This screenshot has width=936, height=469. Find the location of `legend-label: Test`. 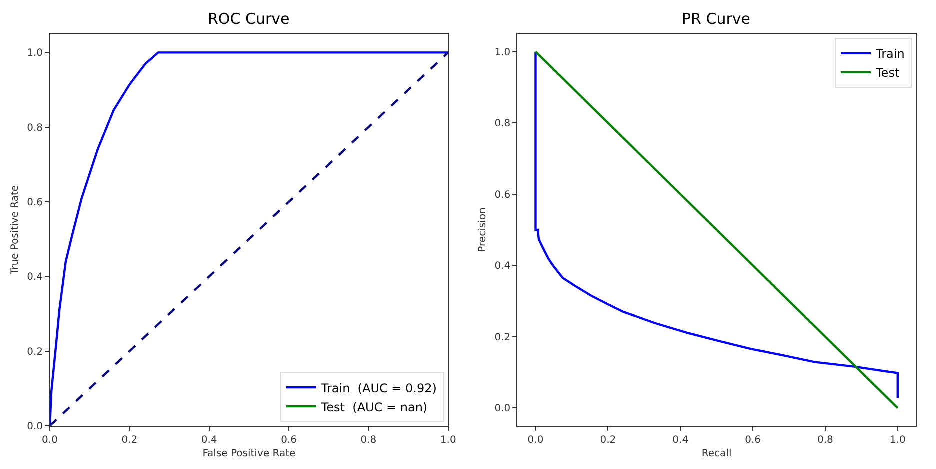

legend-label: Test is located at coordinates (887, 73).